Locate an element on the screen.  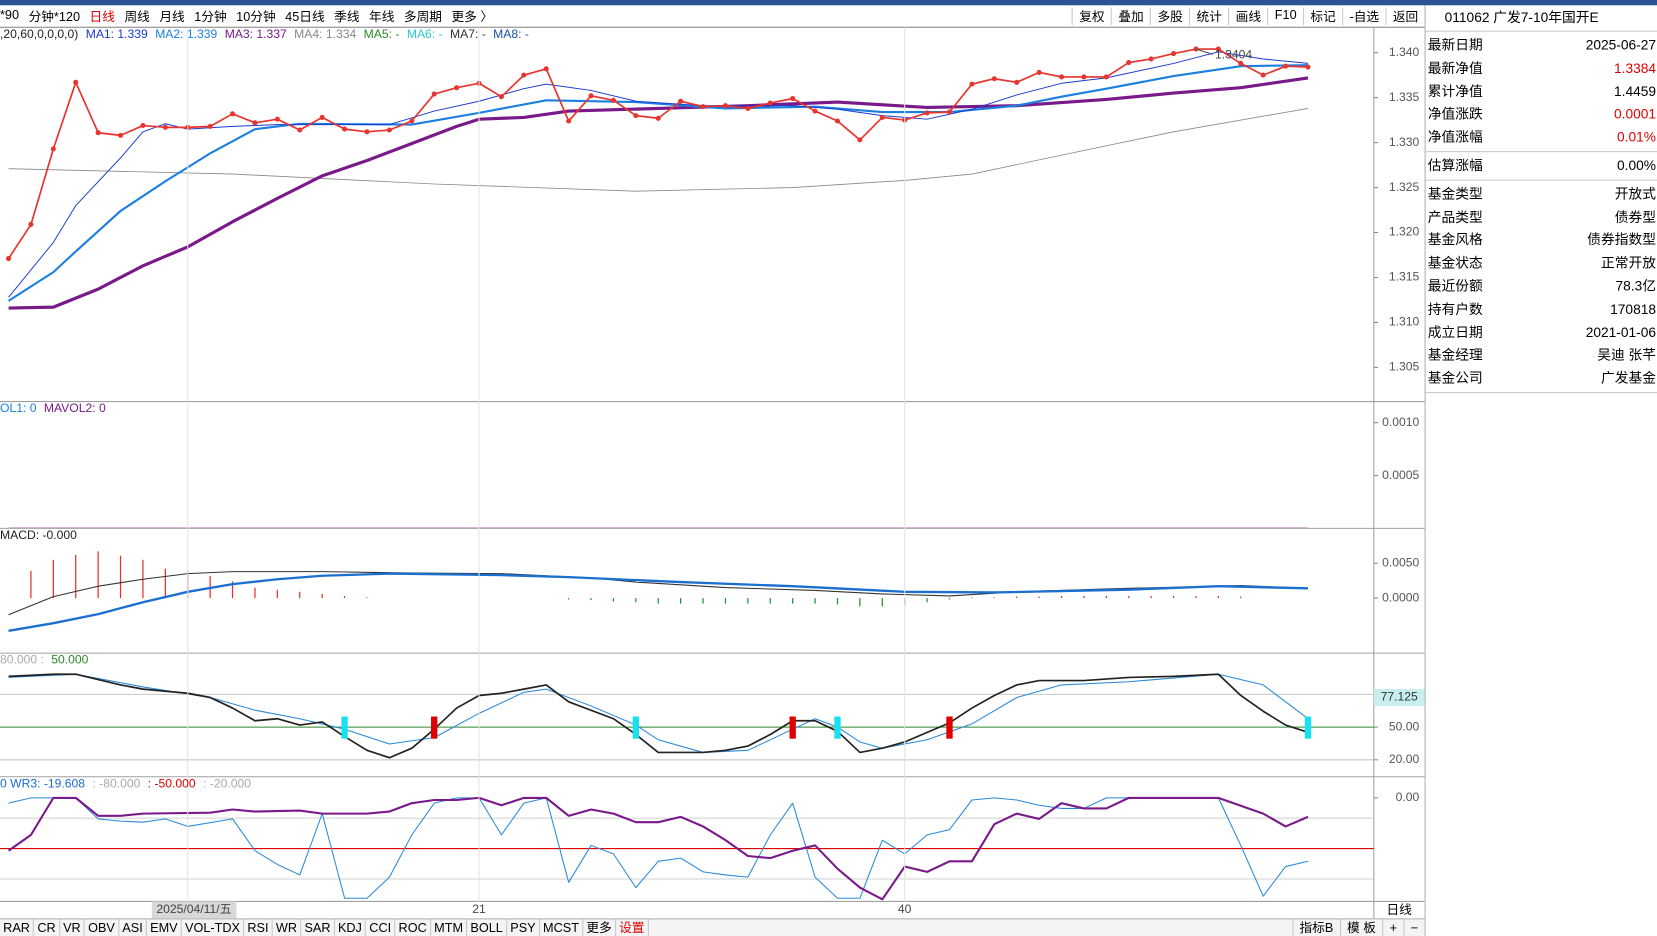
info-row: 净值涨幅 0.01% is located at coordinates (1541, 137).